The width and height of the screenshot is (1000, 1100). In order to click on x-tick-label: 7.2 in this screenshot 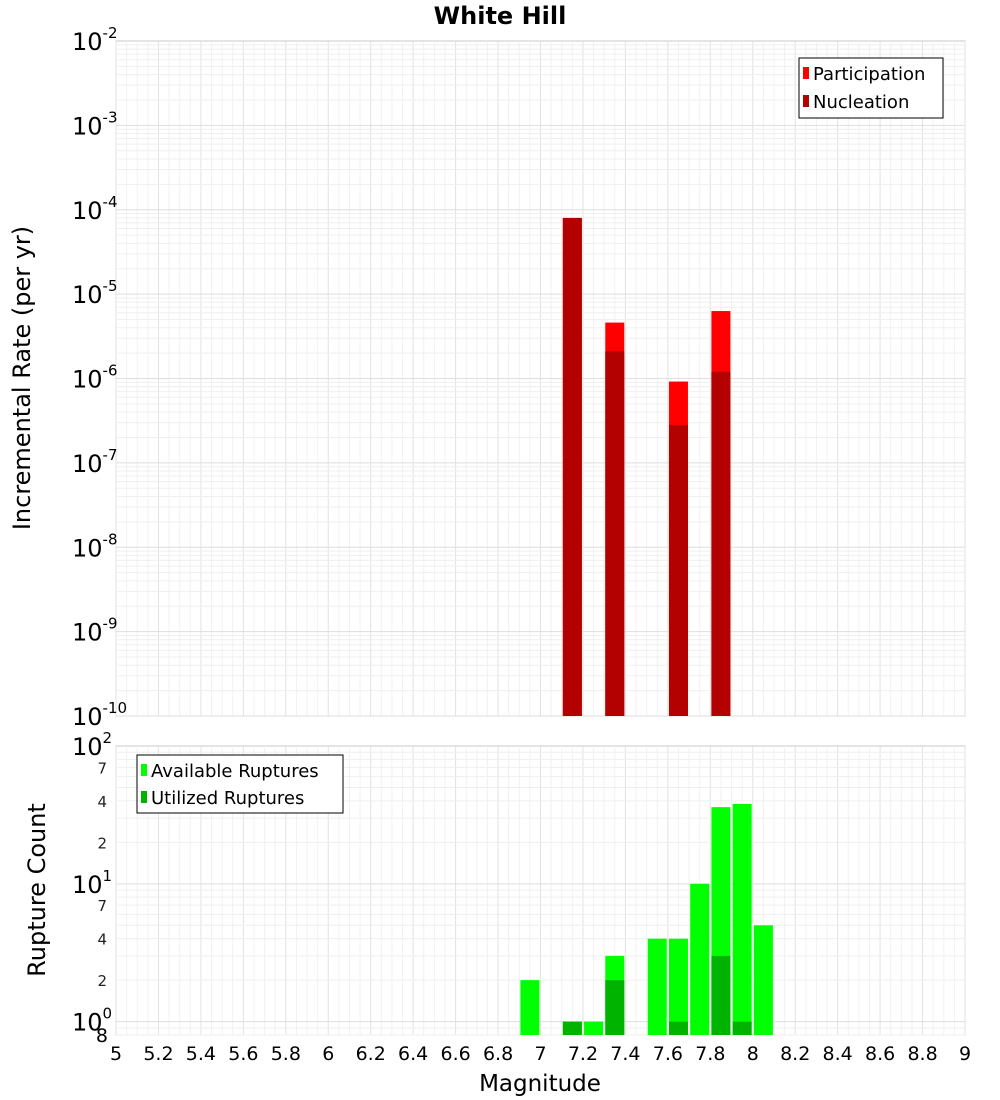, I will do `click(583, 1054)`.